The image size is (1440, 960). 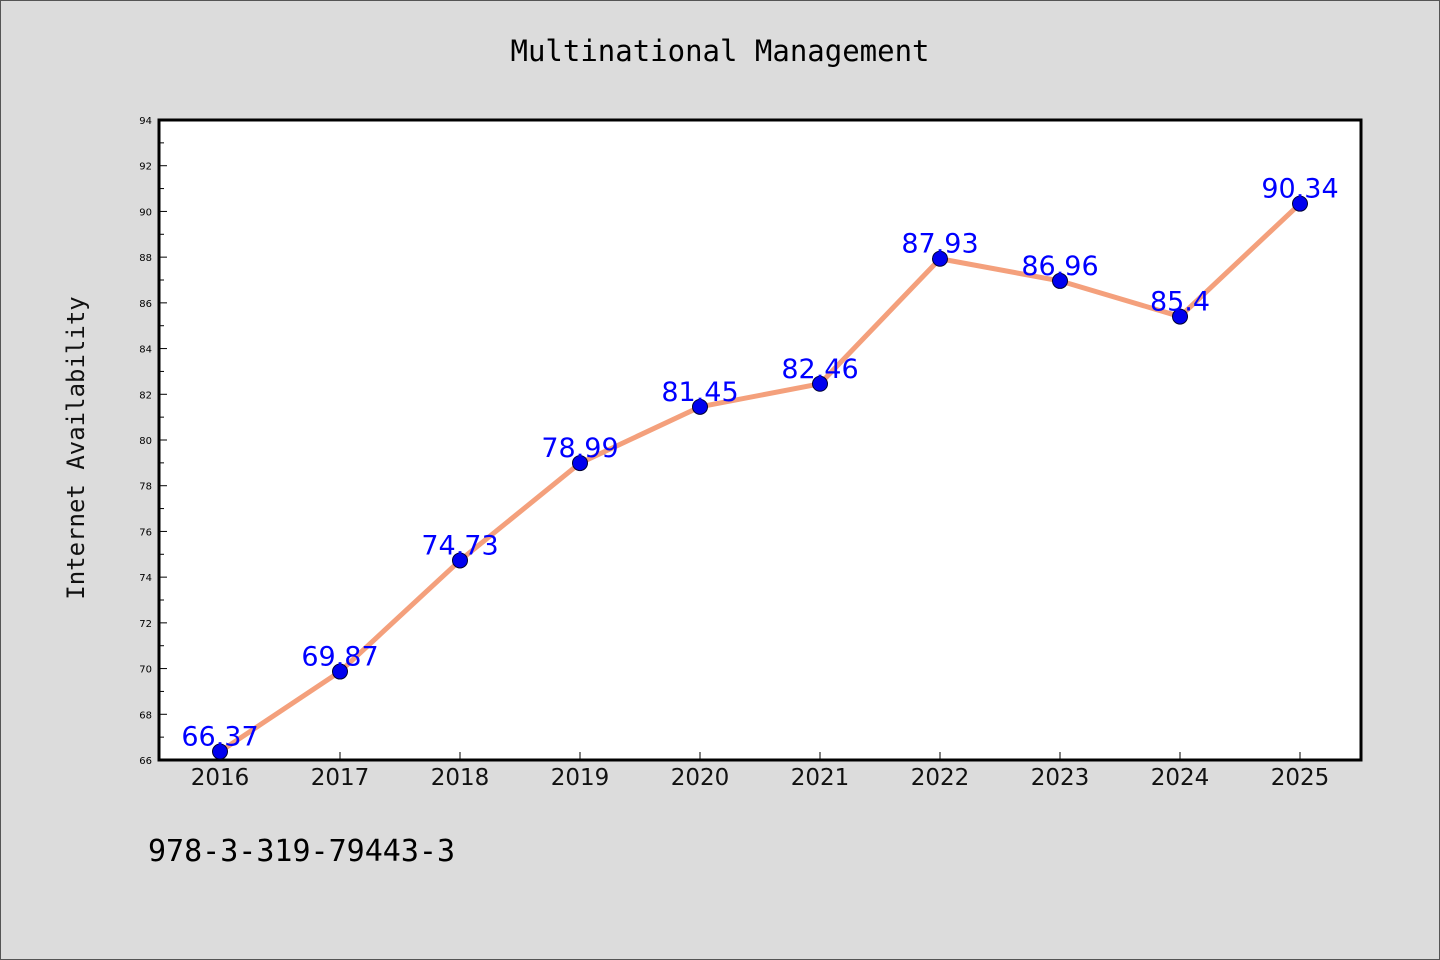 What do you see at coordinates (145, 441) in the screenshot?
I see `y-tick-label: 80` at bounding box center [145, 441].